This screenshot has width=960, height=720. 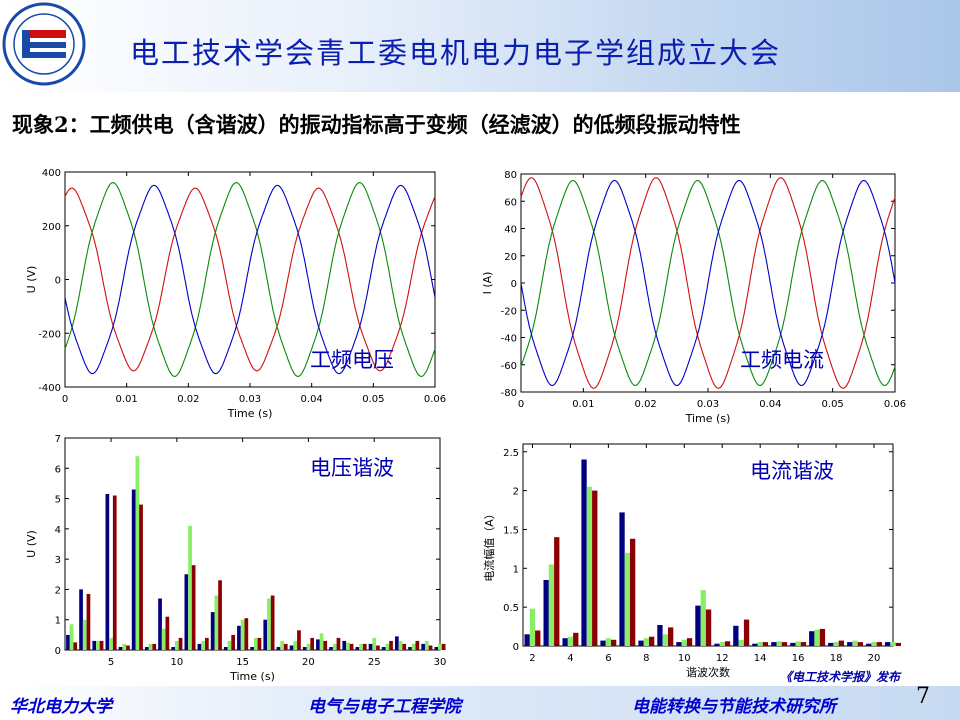 I want to click on chart-annotation: 工频电流, so click(x=782, y=360).